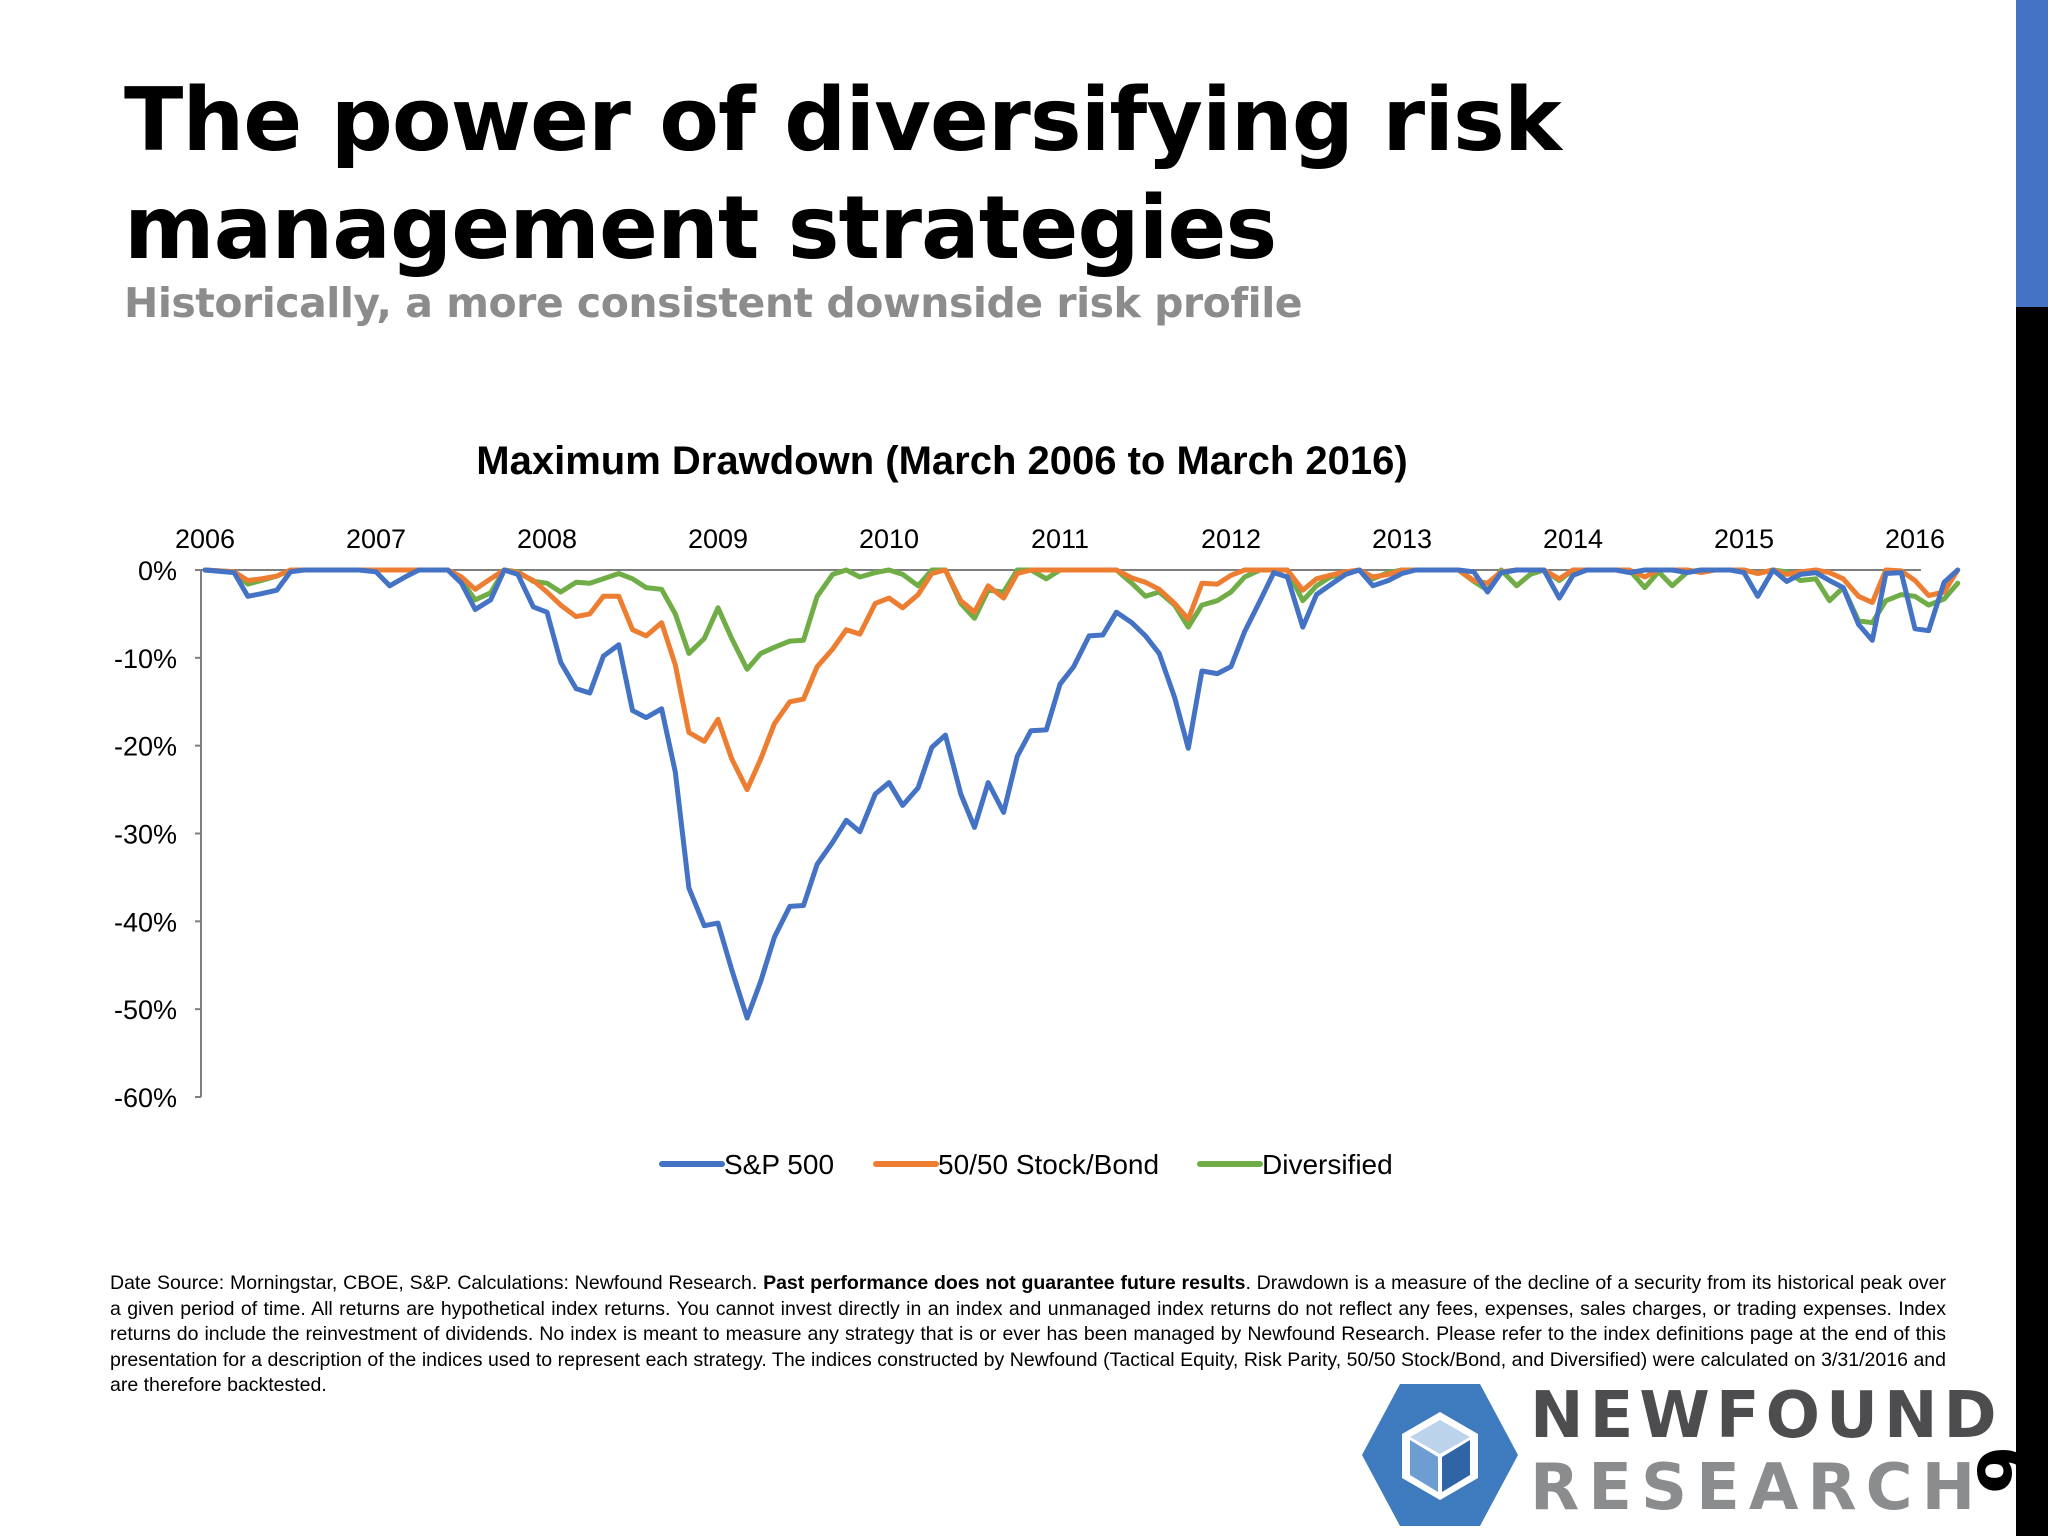  I want to click on side-dark-bar, so click(2032, 921).